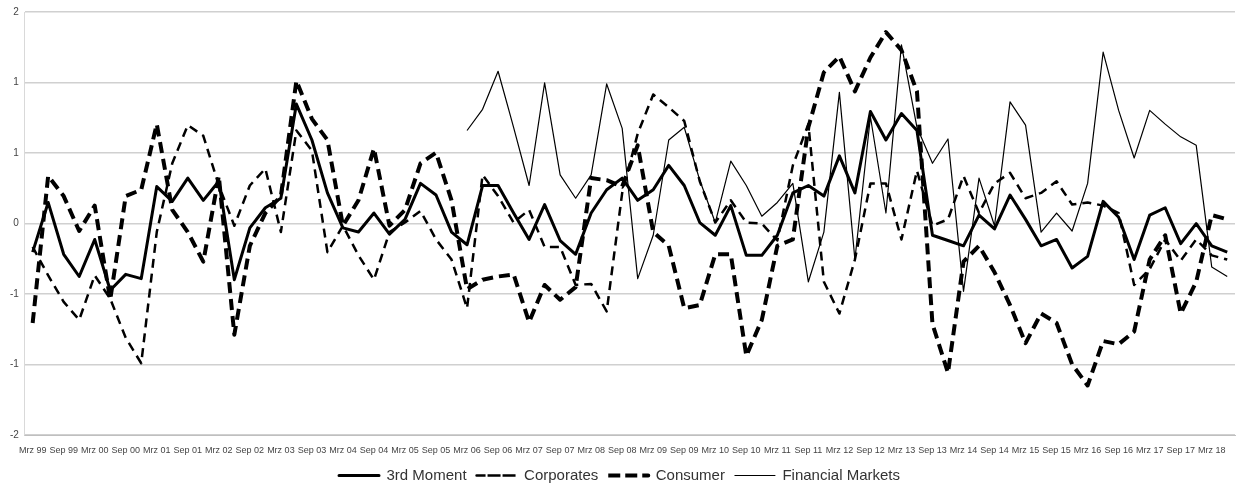  I want to click on x-tick-label: Mrz 04, so click(343, 450).